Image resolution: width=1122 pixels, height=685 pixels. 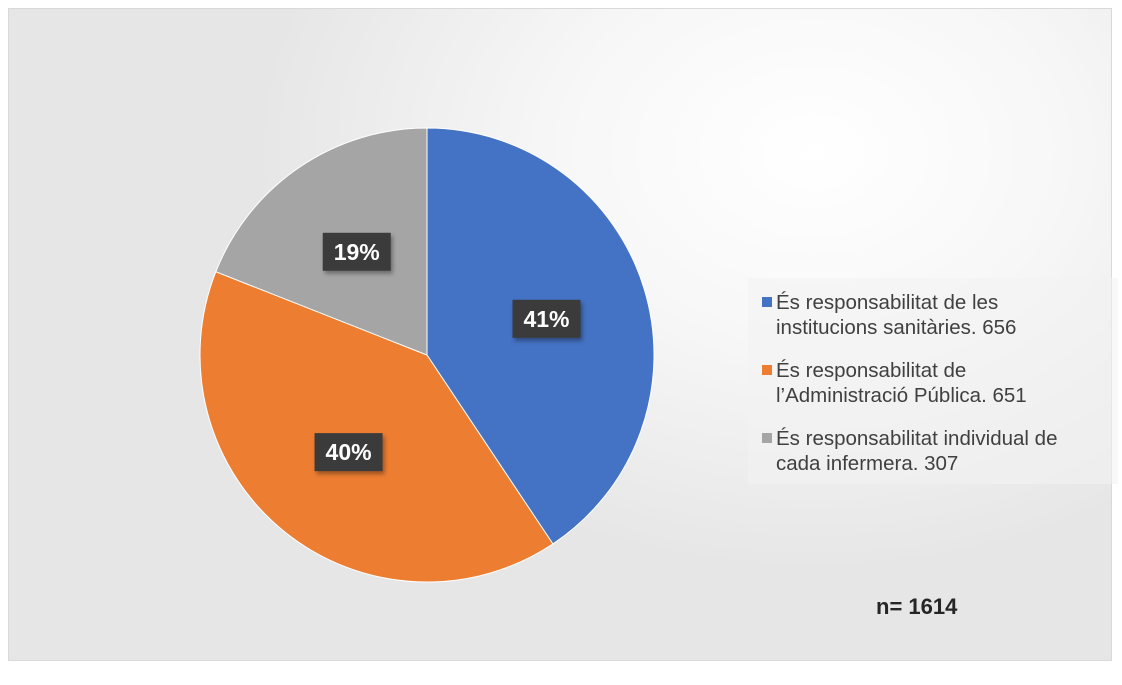 I want to click on pie-slice-administracio, so click(x=376, y=427).